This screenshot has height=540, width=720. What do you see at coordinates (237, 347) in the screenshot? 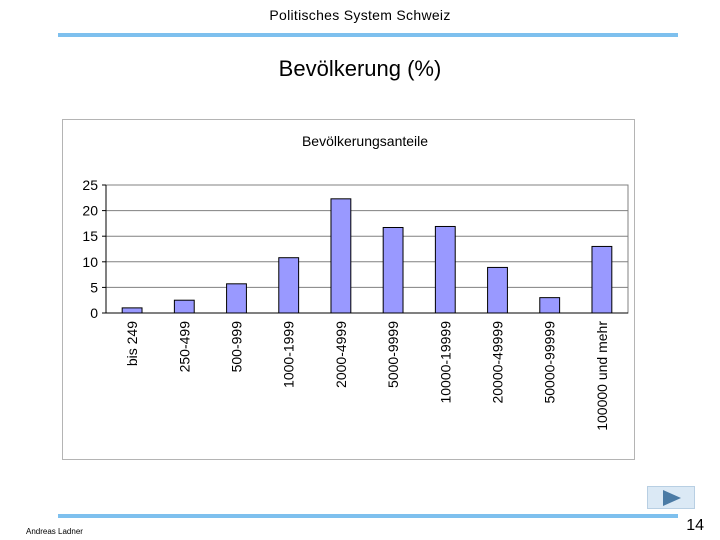
I see `x-tick-label: 500-999` at bounding box center [237, 347].